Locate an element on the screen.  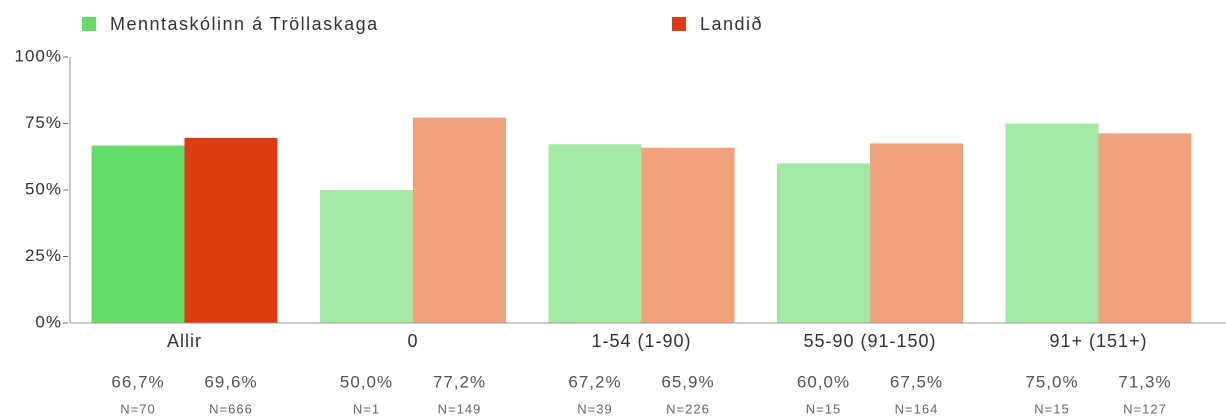
y-tick-label: 0% is located at coordinates (48, 321).